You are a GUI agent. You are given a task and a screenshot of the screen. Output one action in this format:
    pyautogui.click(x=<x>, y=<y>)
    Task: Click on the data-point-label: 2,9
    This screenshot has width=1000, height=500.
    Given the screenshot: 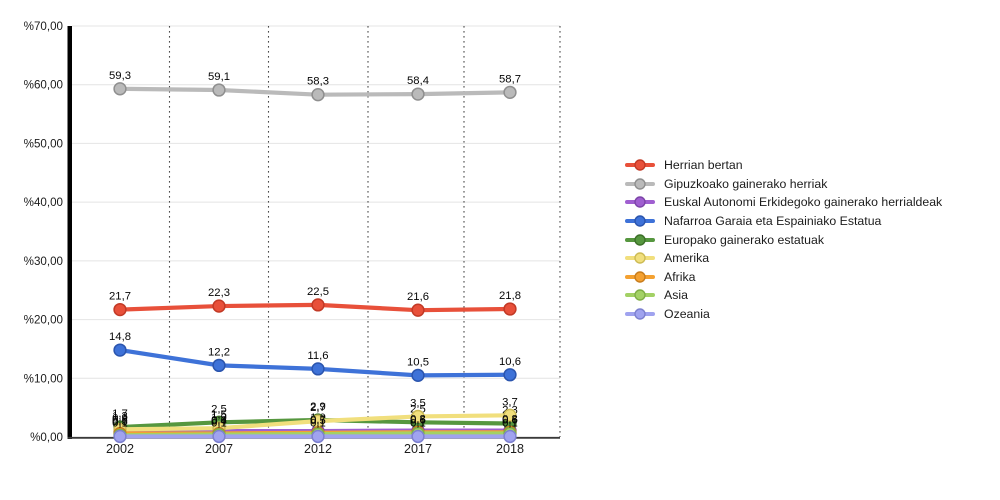 What is the action you would take?
    pyautogui.click(x=318, y=407)
    